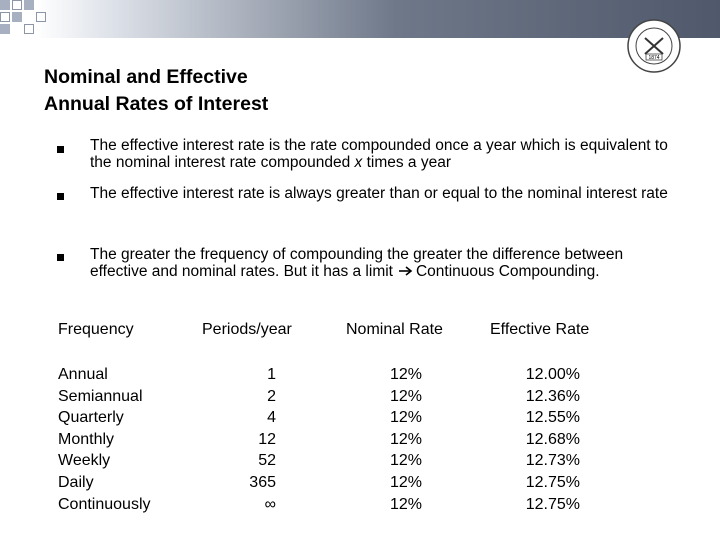 Image resolution: width=720 pixels, height=540 pixels. I want to click on bullet-1-part2: times a year, so click(407, 162).